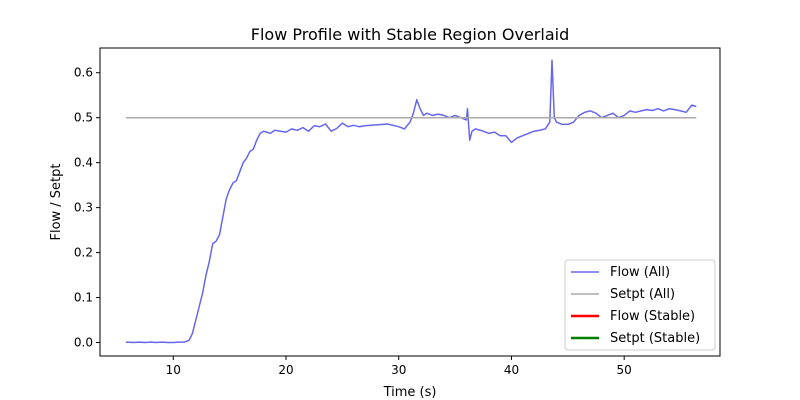 The height and width of the screenshot is (400, 800). Describe the element at coordinates (640, 272) in the screenshot. I see `legend-label-flow-all: Flow (All)` at that location.